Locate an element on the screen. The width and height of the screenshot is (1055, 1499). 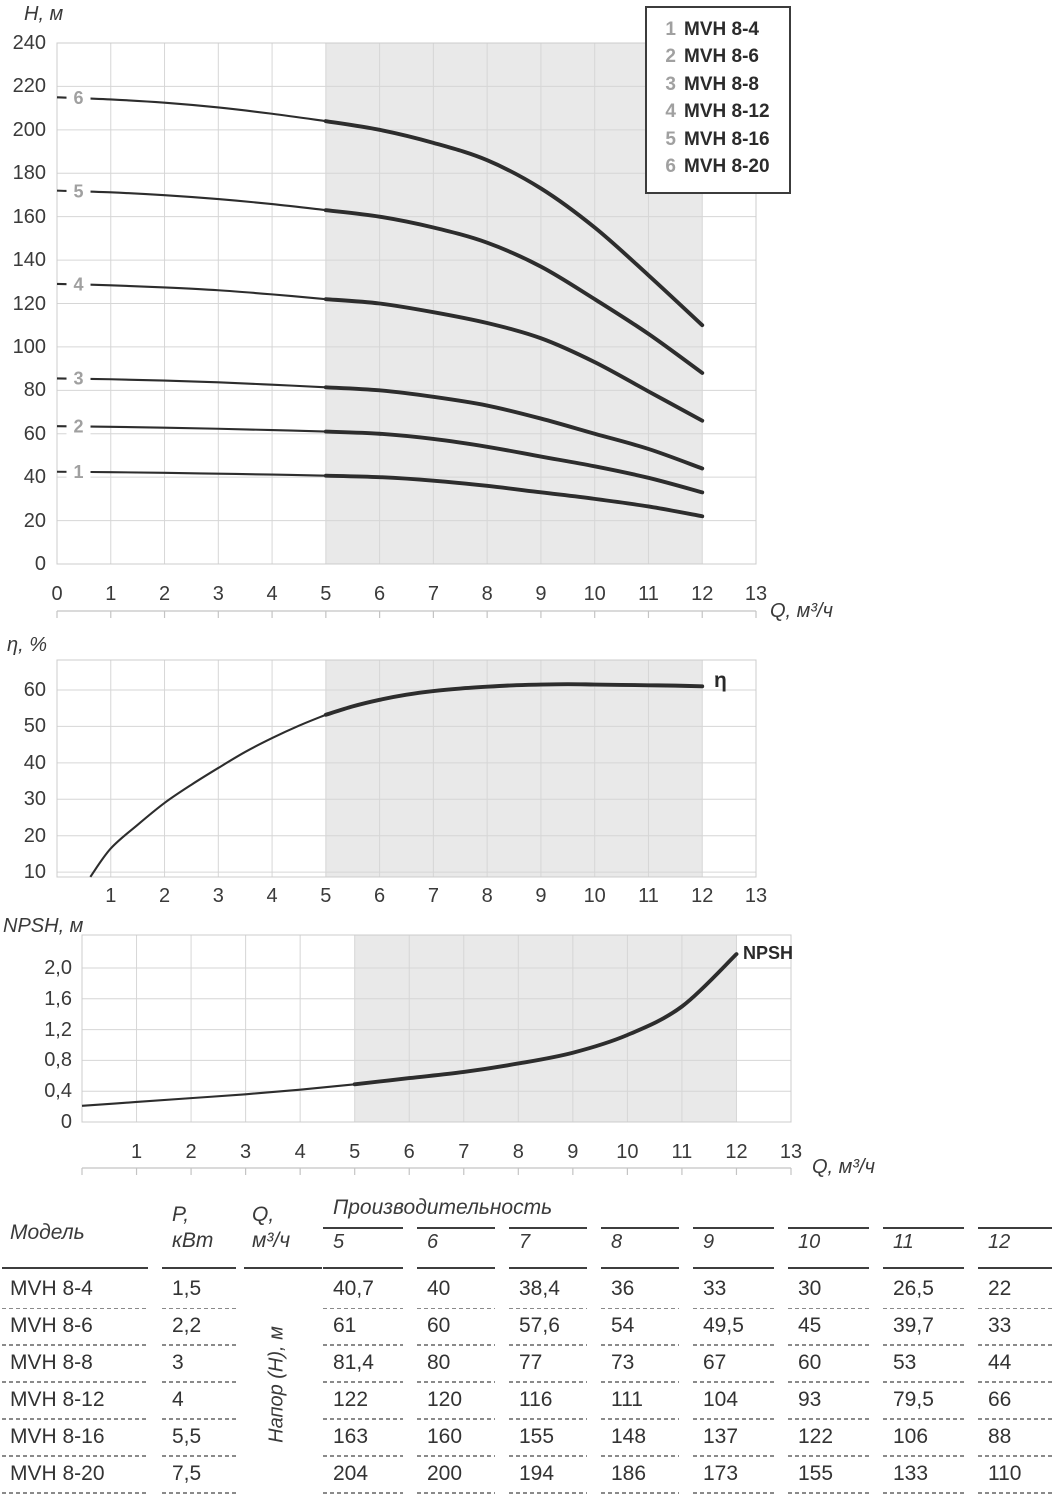
efficiency-x-tick: 11 is located at coordinates (648, 896).